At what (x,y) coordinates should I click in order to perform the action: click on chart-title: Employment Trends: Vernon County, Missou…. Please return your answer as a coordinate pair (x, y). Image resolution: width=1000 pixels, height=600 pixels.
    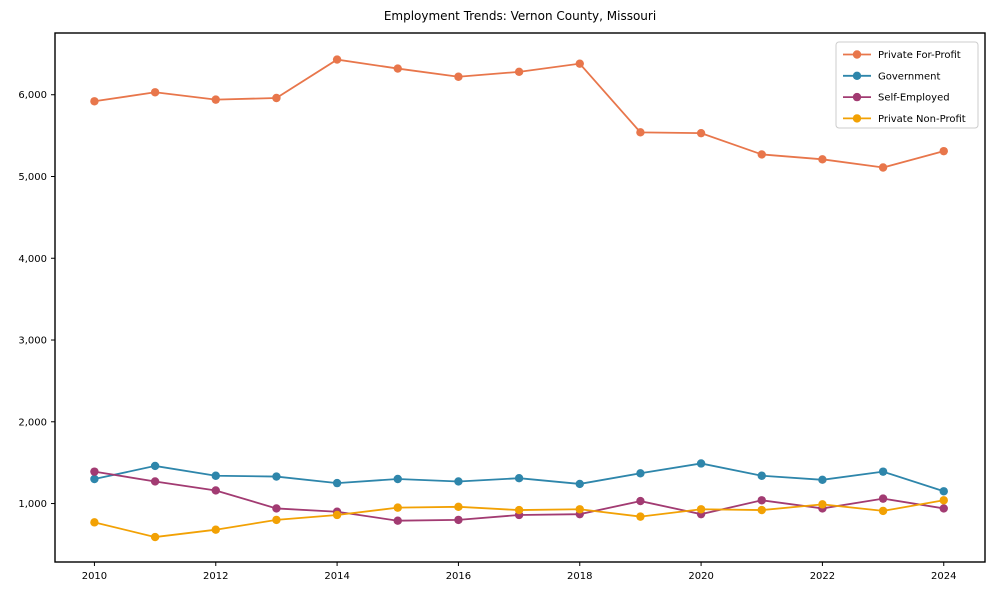
    Looking at the image, I should click on (520, 16).